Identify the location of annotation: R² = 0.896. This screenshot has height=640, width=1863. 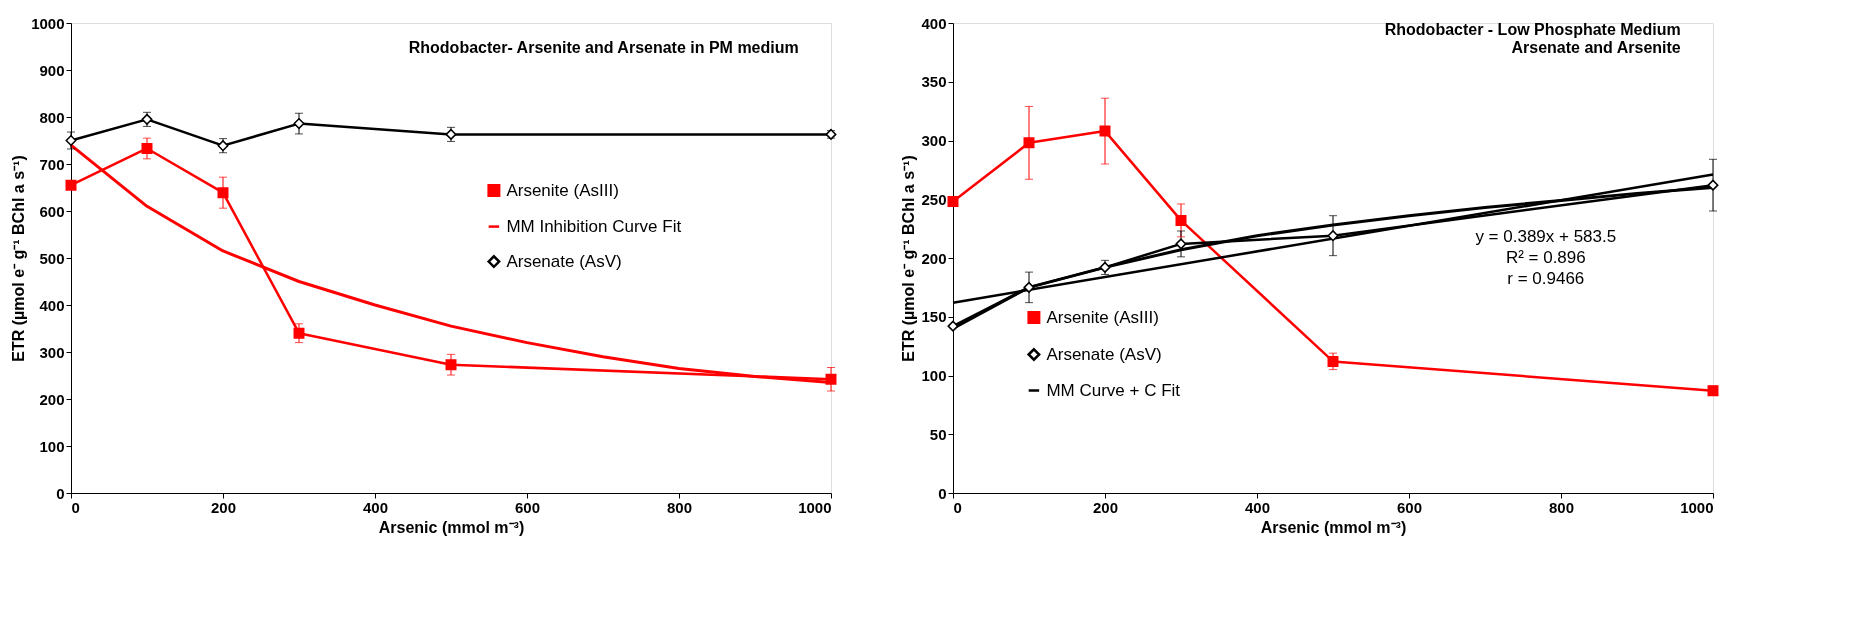
(1545, 257).